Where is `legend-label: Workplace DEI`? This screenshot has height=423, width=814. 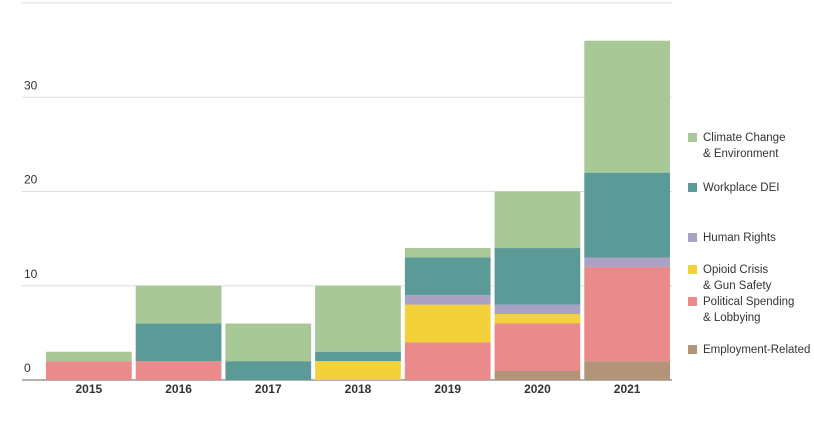 legend-label: Workplace DEI is located at coordinates (741, 188).